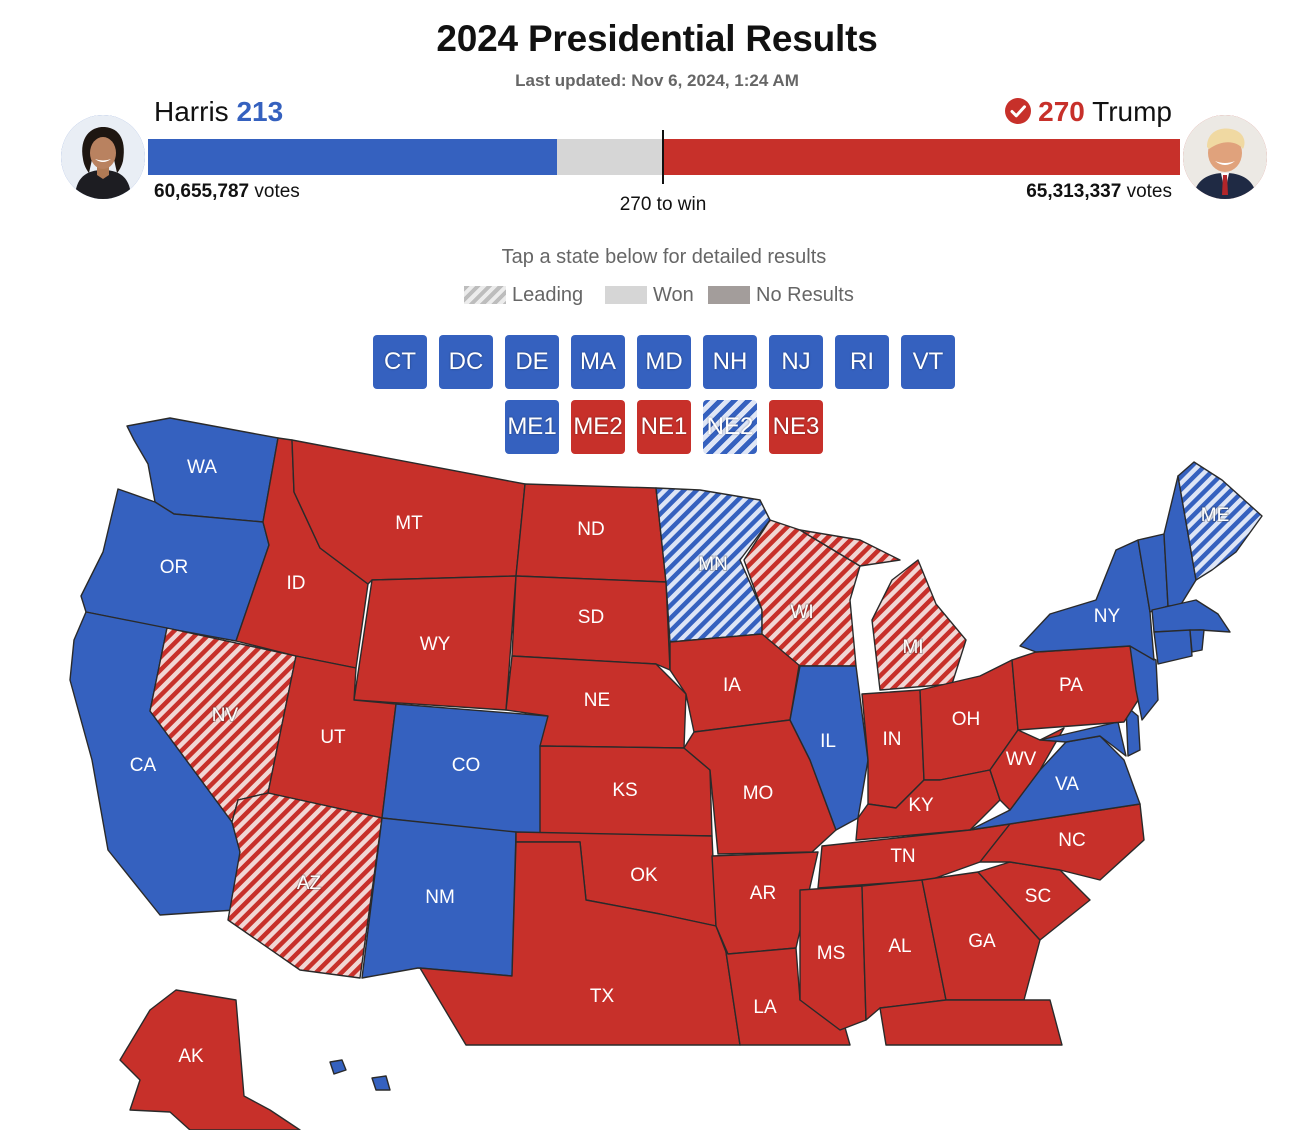 The width and height of the screenshot is (1314, 1130). What do you see at coordinates (758, 793) in the screenshot?
I see `state-label-mo: MO` at bounding box center [758, 793].